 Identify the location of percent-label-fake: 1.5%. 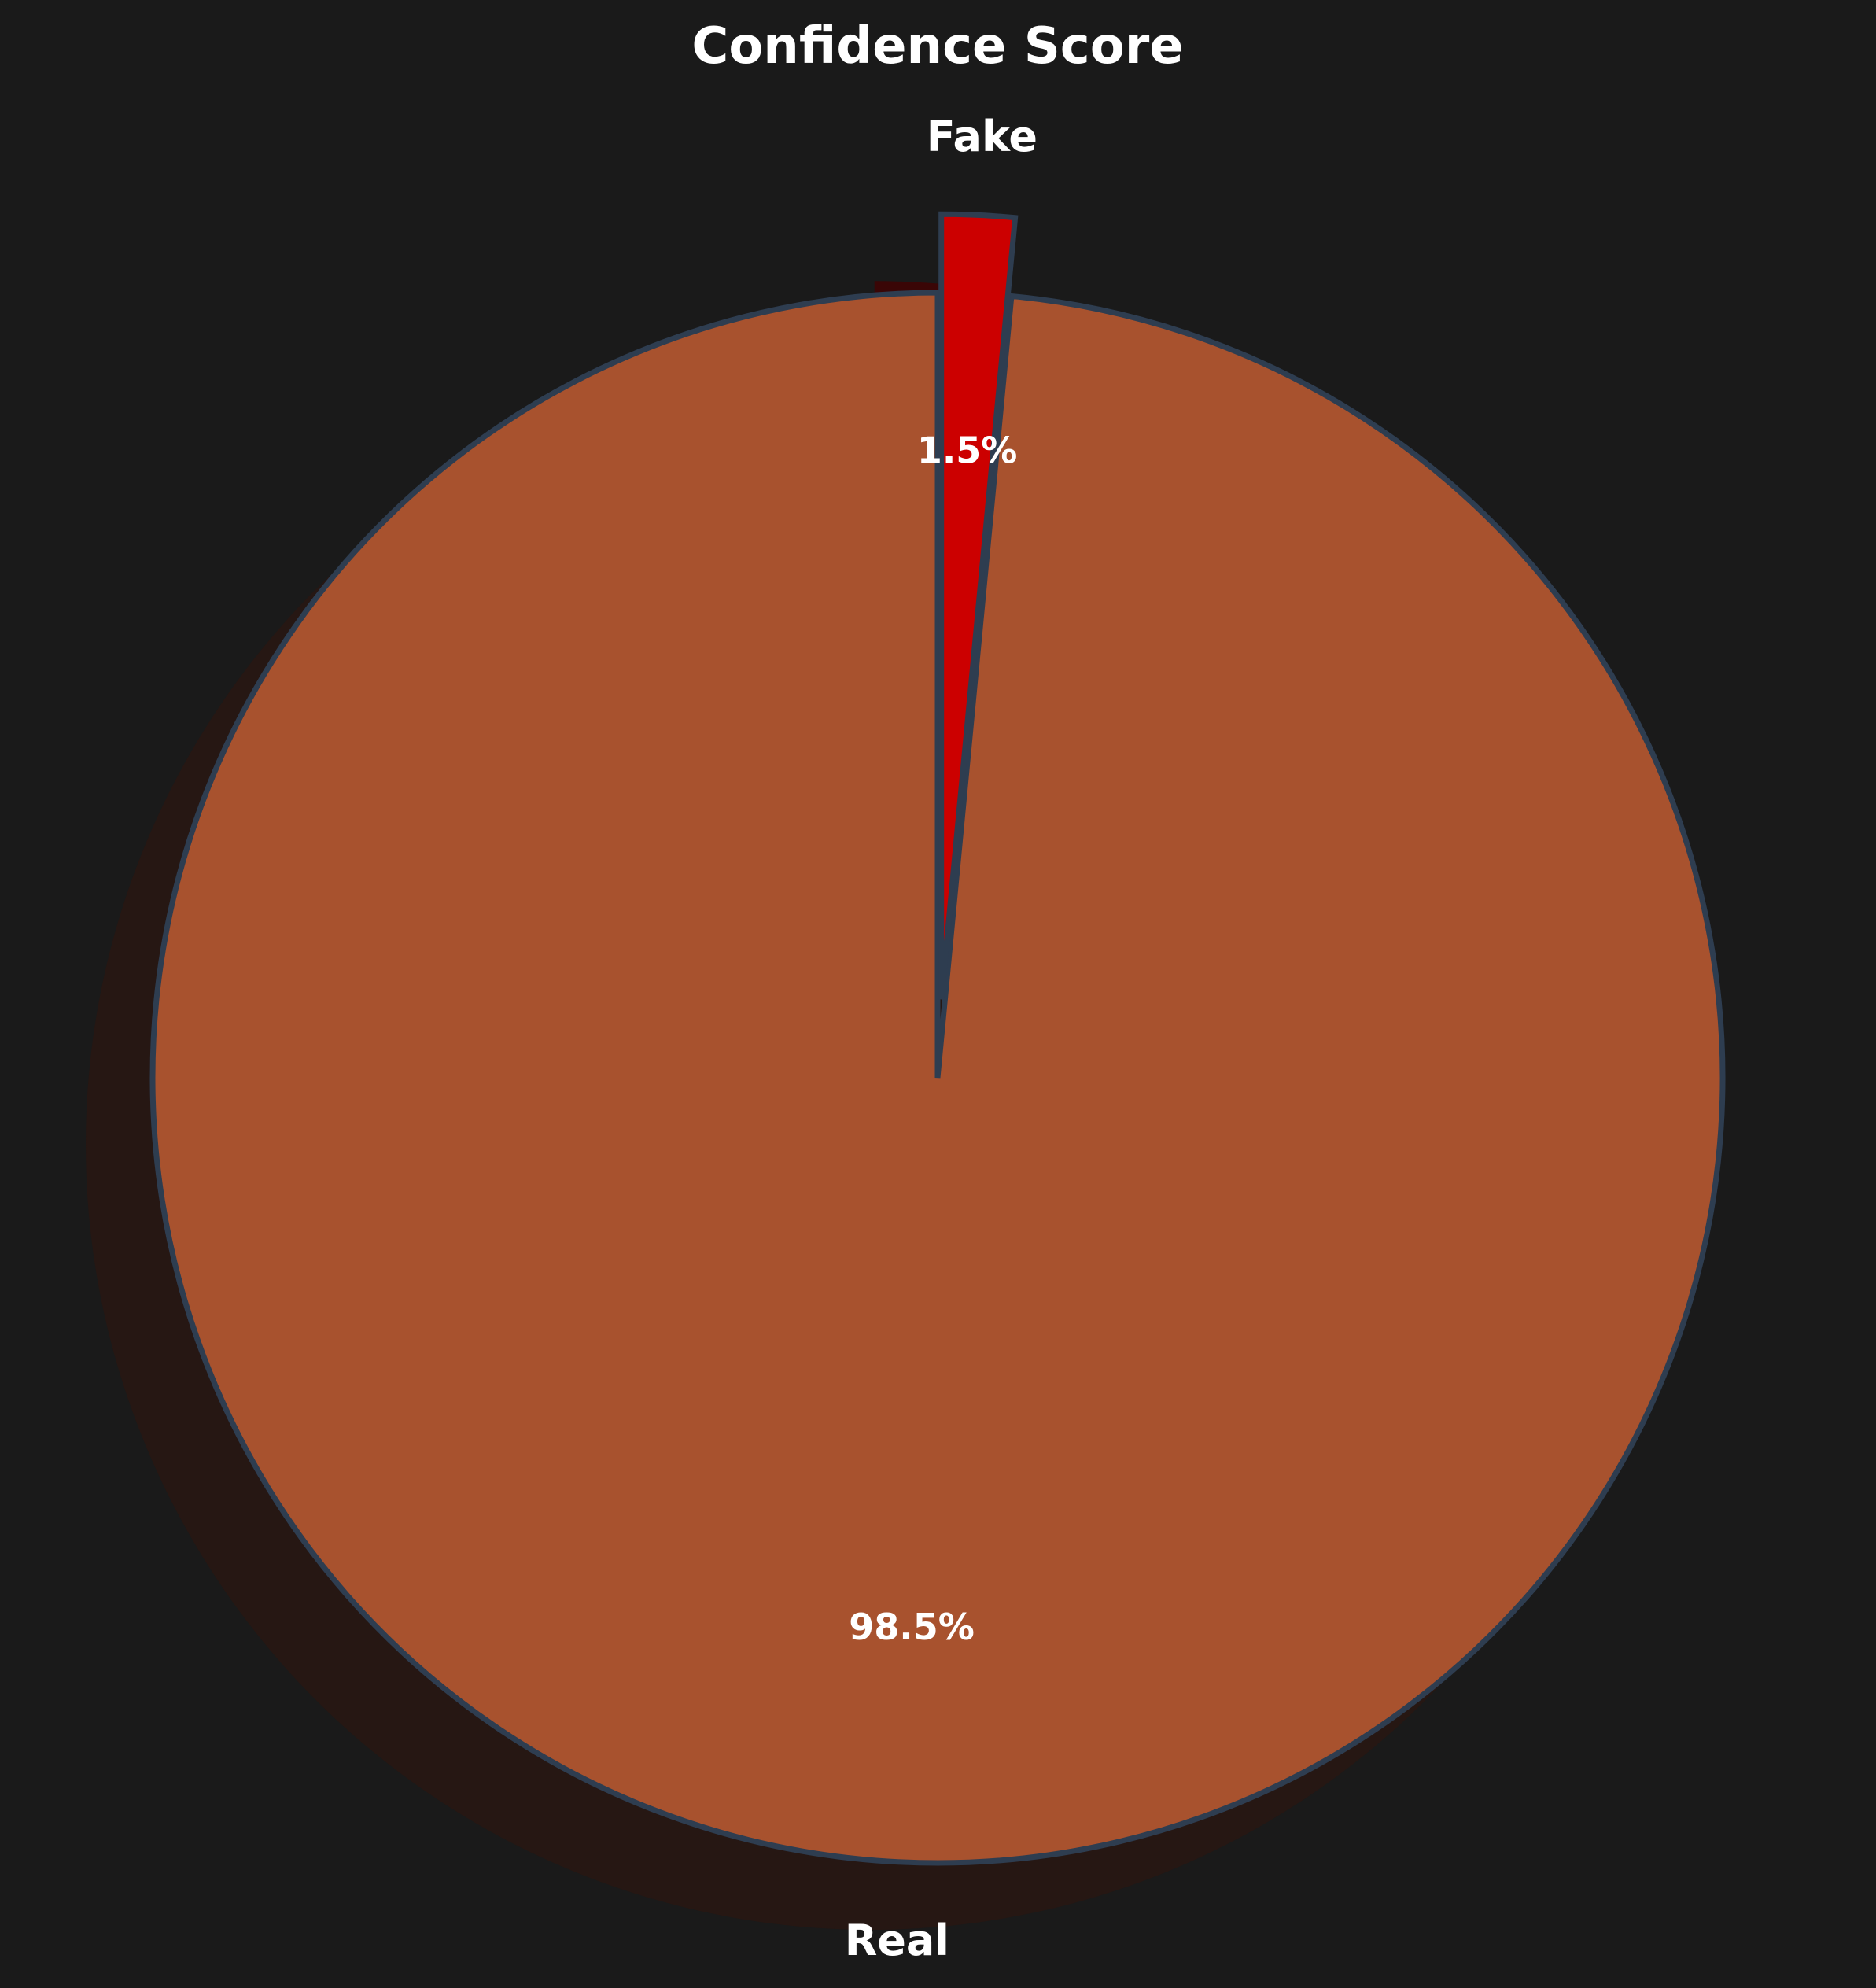
(968, 450).